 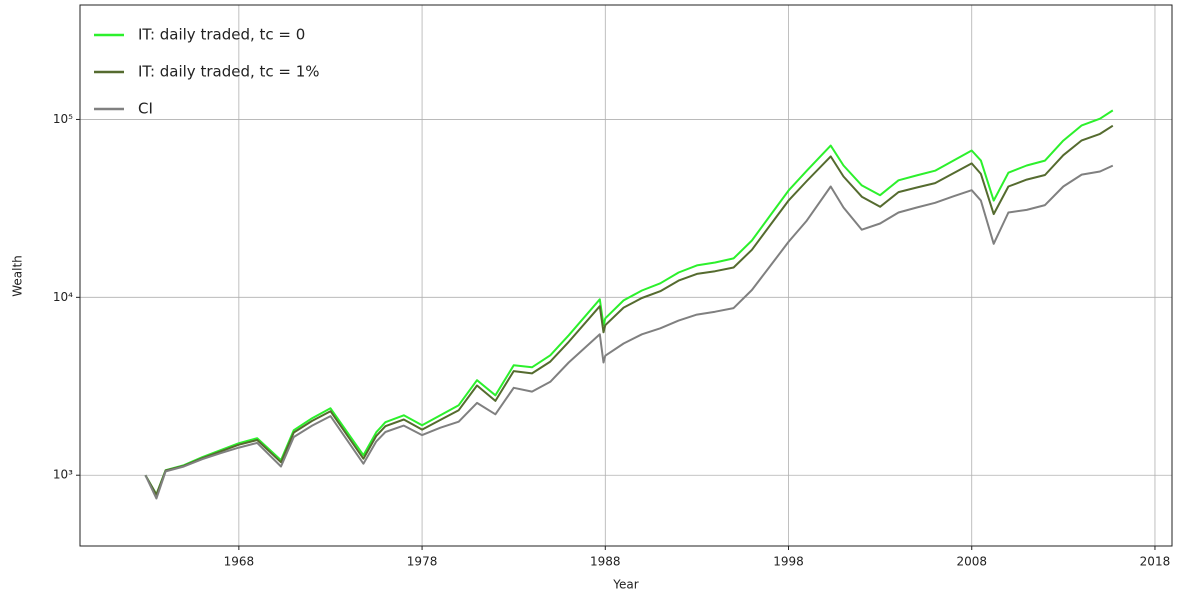 I want to click on legend-label: IT: daily traded, tc = 1%, so click(x=229, y=72).